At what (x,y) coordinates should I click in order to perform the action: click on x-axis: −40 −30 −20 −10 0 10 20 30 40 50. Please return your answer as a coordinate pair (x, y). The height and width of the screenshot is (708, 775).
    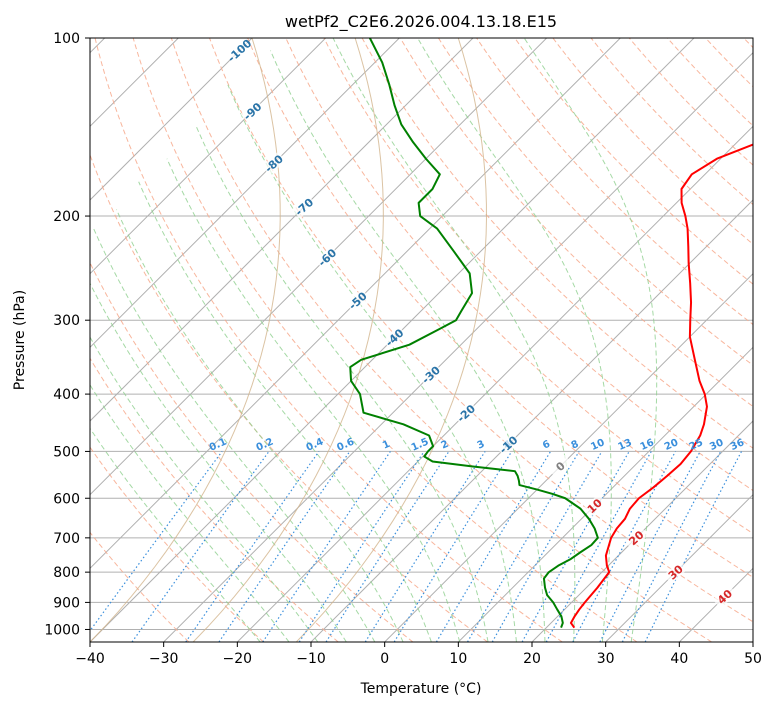
    Looking at the image, I should click on (418, 654).